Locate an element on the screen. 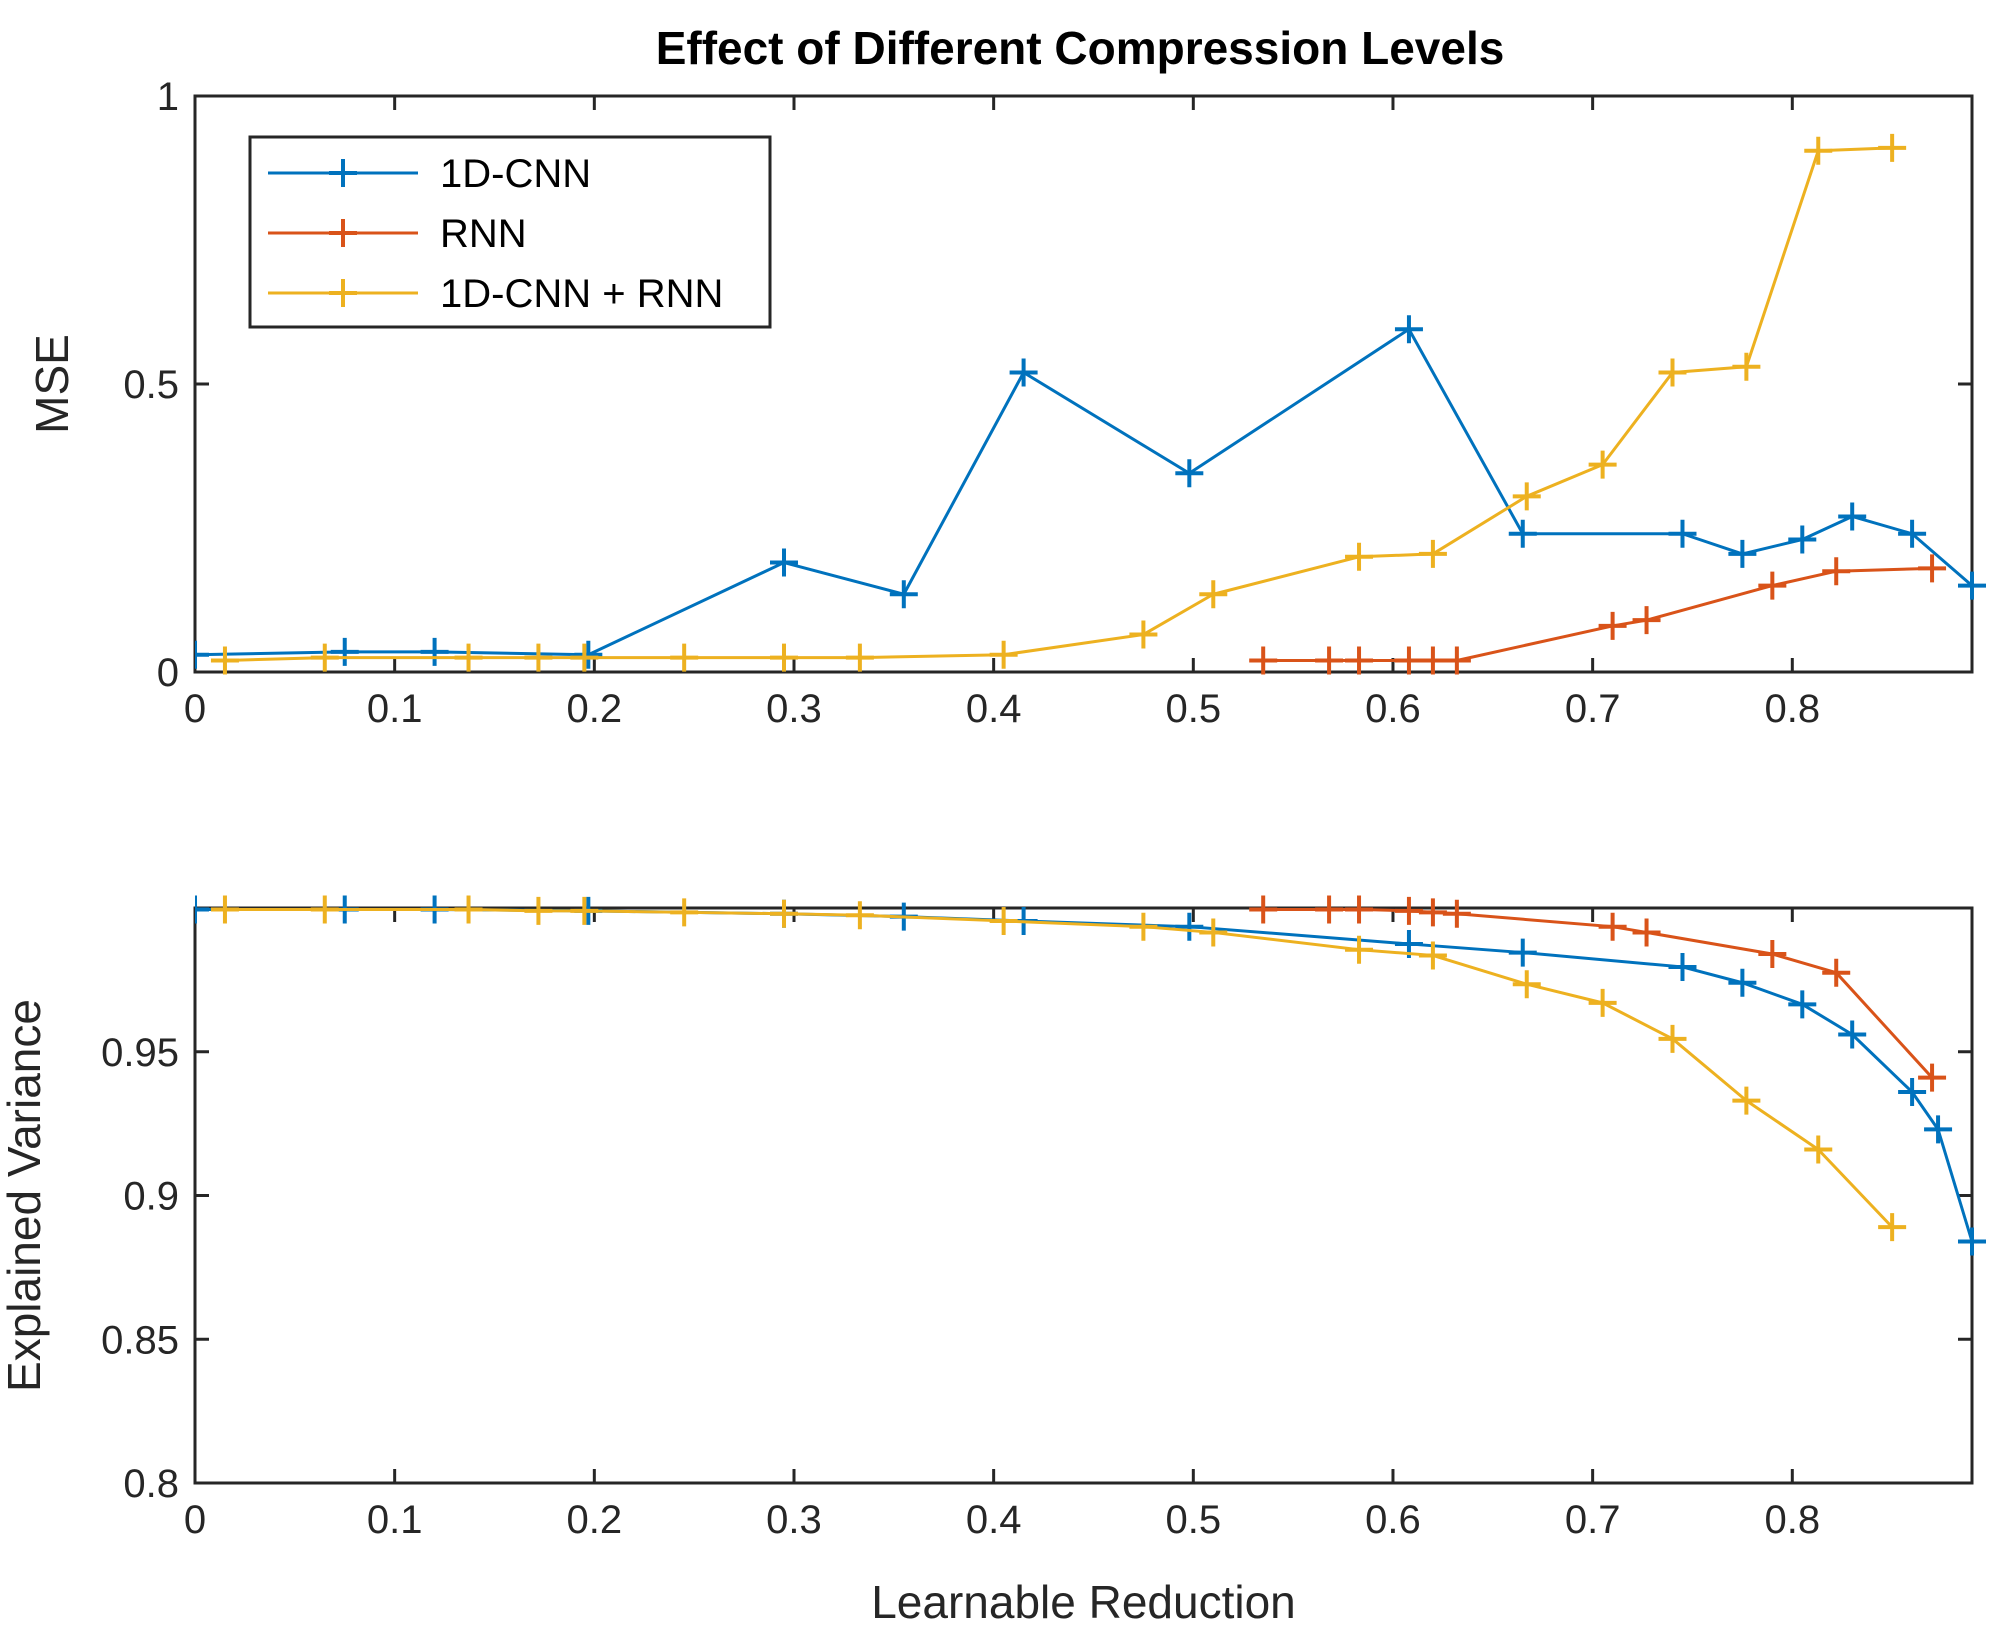 Image resolution: width=2002 pixels, height=1650 pixels. y-tick-label: 0.9 is located at coordinates (151, 1197).